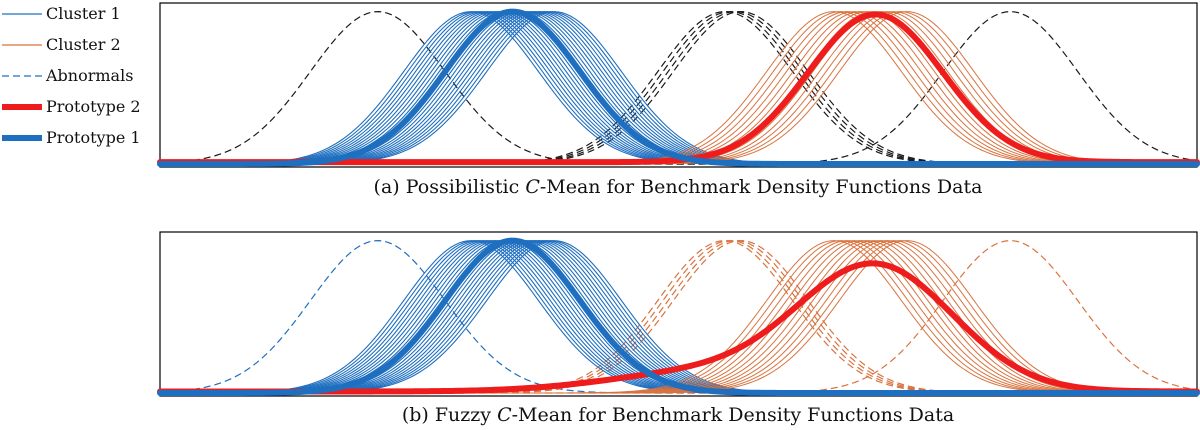  I want to click on legend-label: Prototype 1, so click(93, 137).